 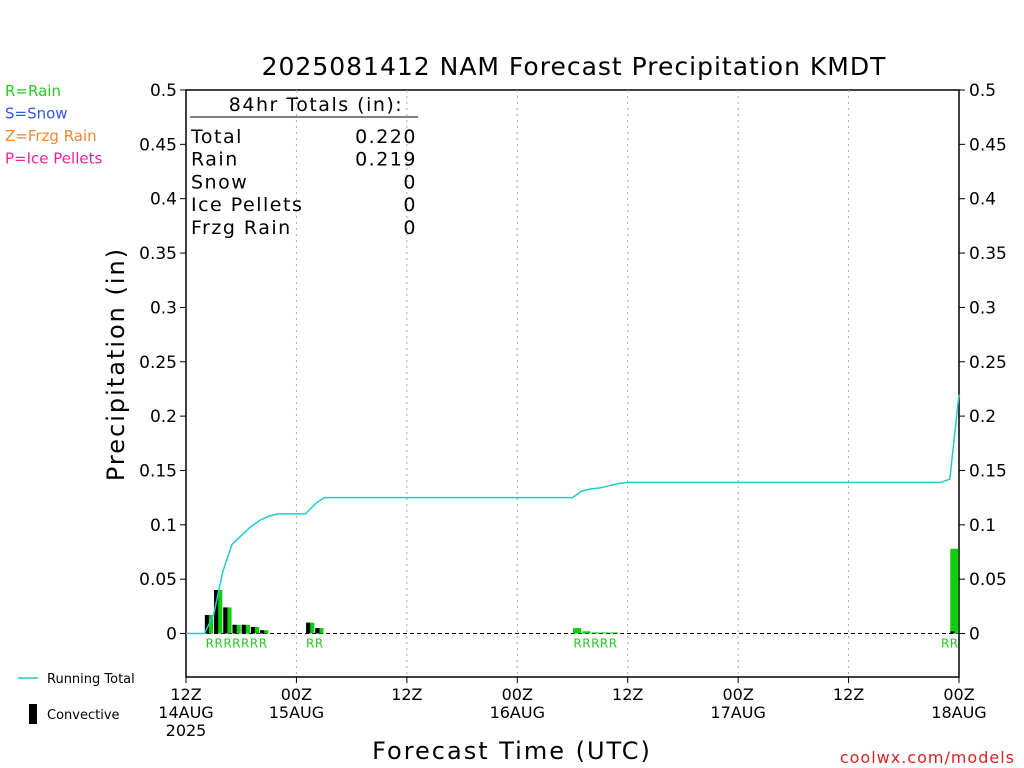 What do you see at coordinates (83, 715) in the screenshot?
I see `legend-label: Convective` at bounding box center [83, 715].